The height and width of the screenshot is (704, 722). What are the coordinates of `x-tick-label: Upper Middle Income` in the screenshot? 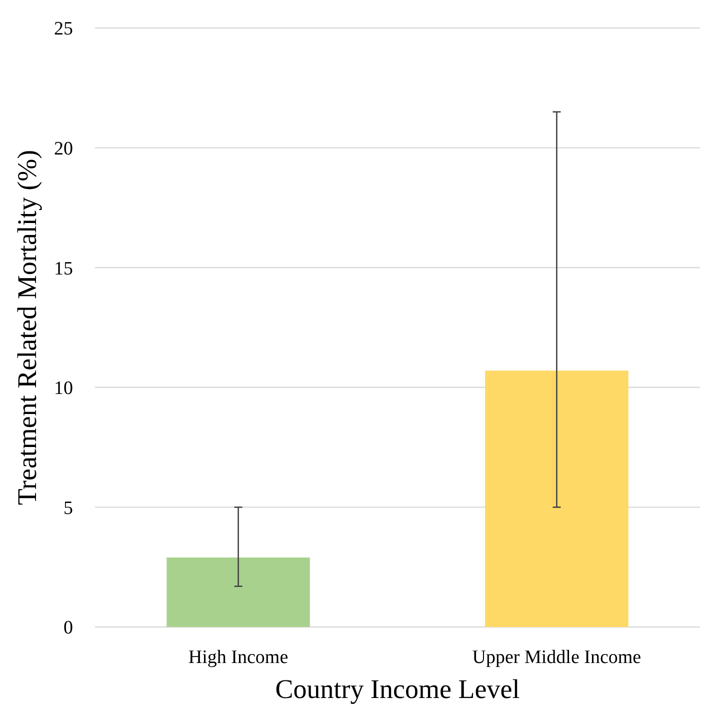 It's located at (557, 657).